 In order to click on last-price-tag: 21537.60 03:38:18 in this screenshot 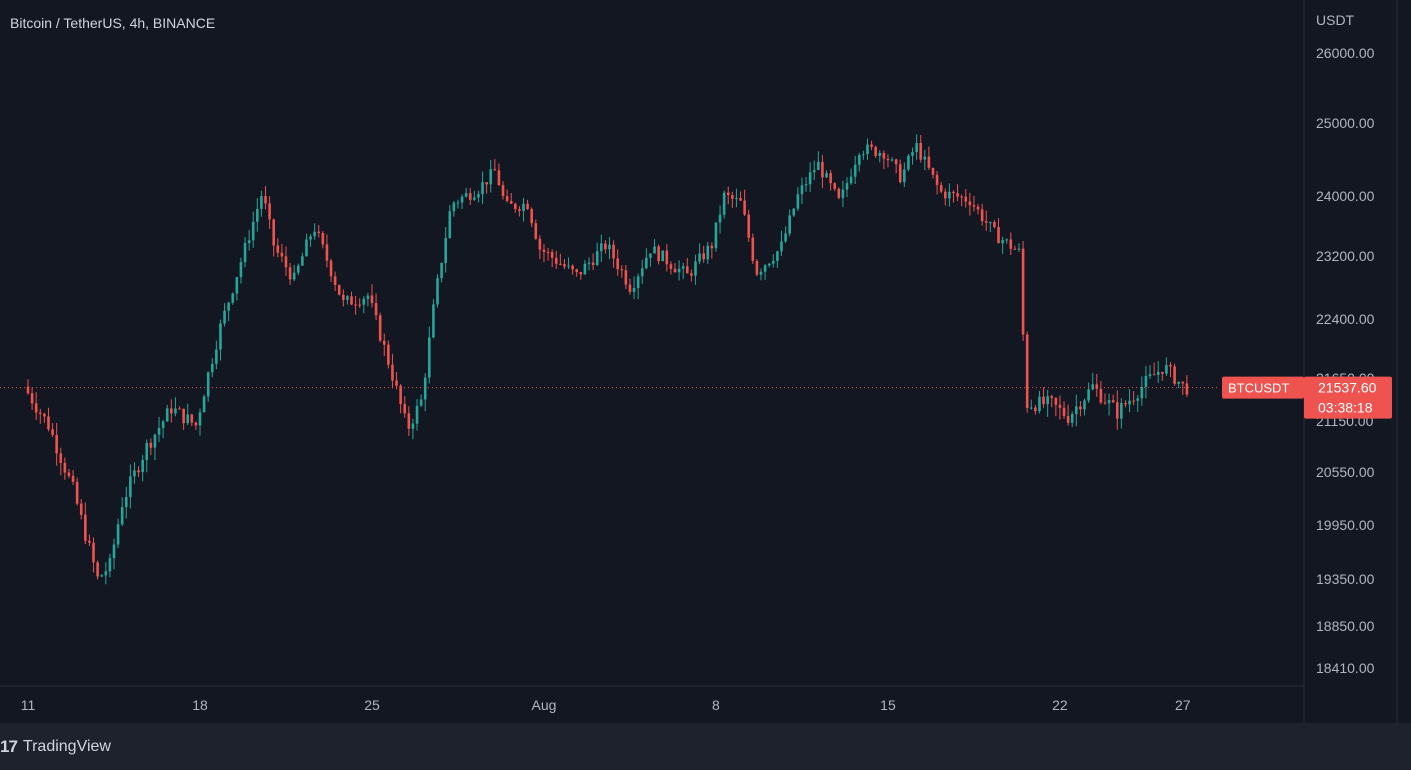, I will do `click(1348, 397)`.